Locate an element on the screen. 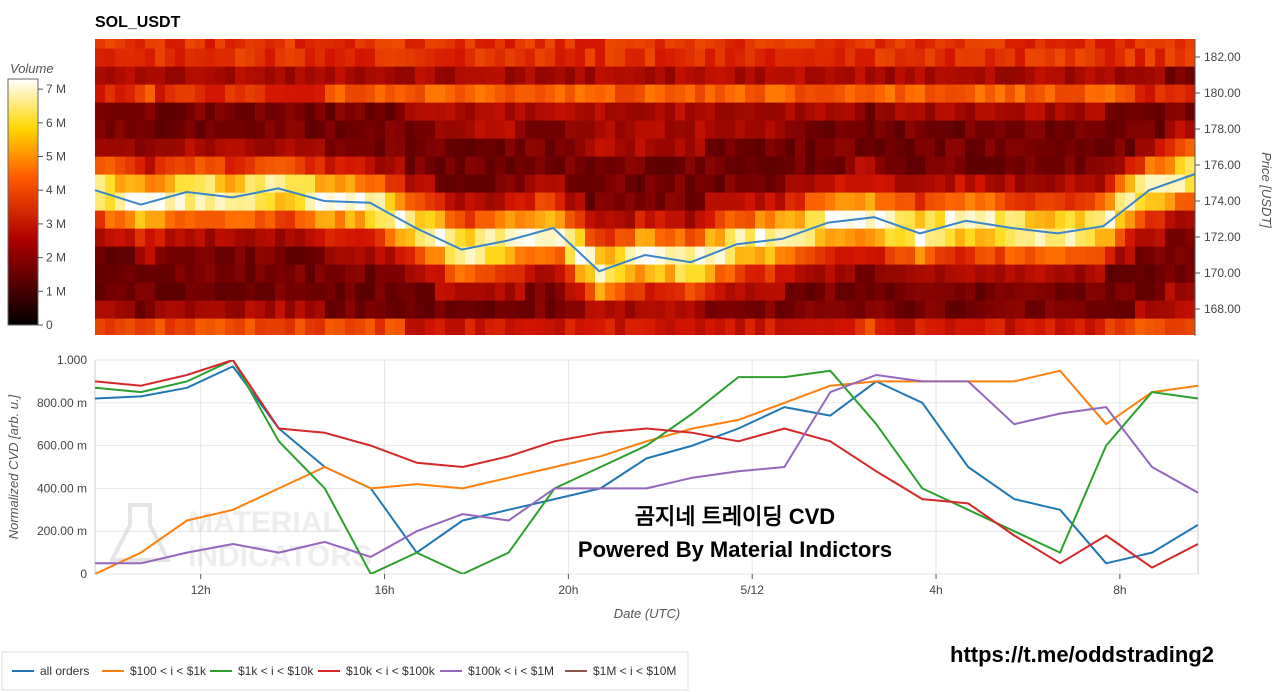 This screenshot has height=692, width=1280. legend-item: $10k < i < $100k is located at coordinates (377, 671).